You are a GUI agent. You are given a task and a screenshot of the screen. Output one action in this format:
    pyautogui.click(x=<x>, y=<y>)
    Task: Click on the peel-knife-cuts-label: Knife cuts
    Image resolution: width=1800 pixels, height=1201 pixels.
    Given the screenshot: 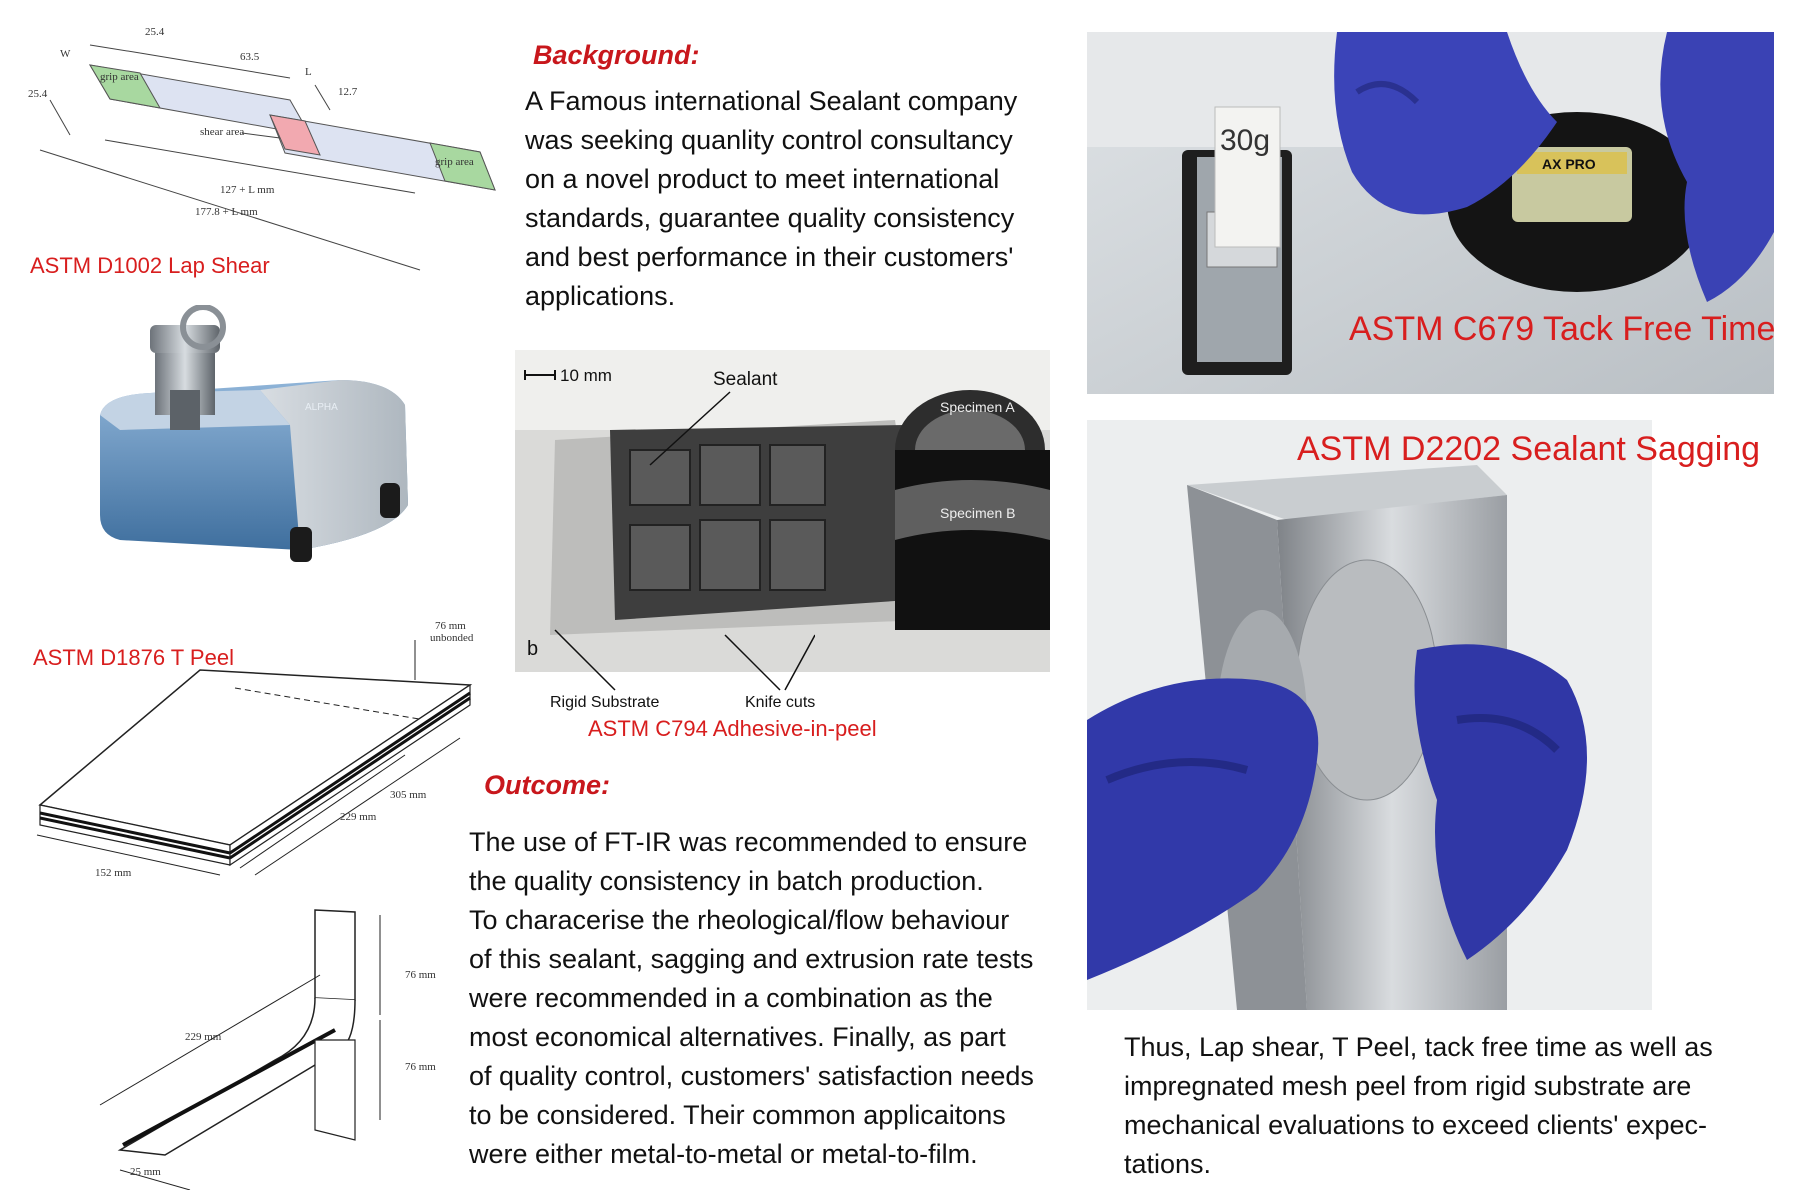 What is the action you would take?
    pyautogui.click(x=780, y=702)
    